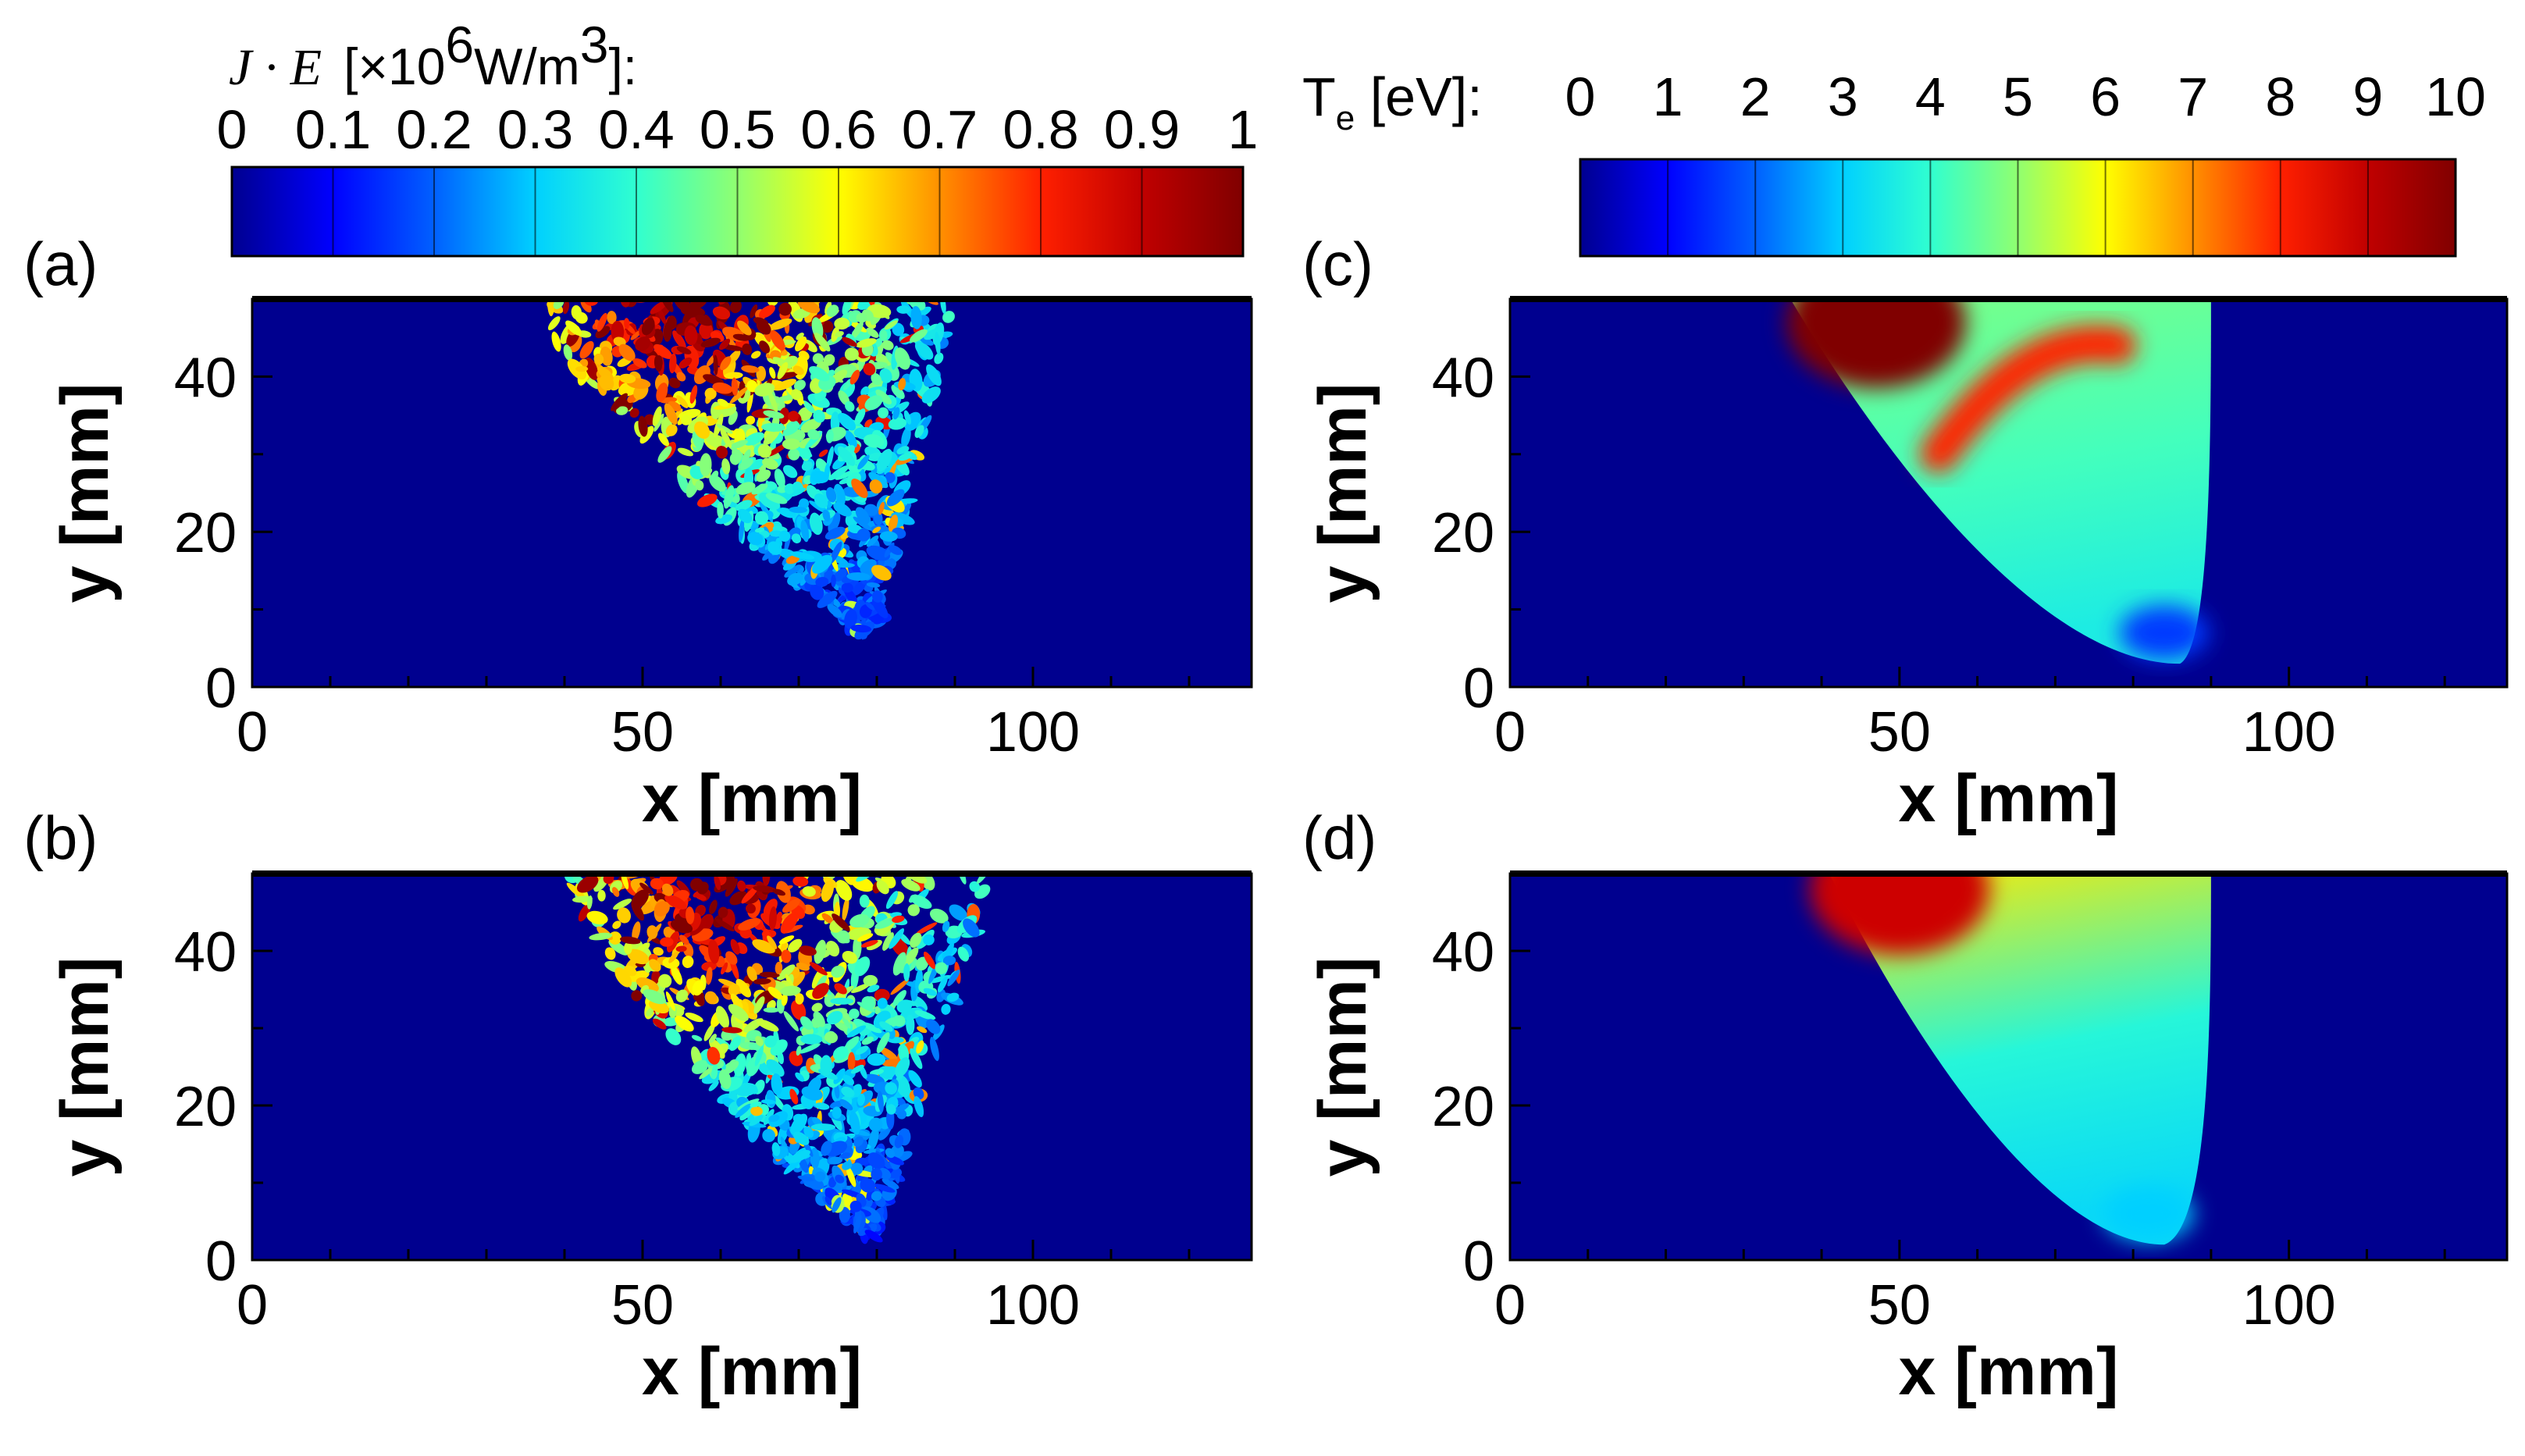 Image resolution: width=2525 pixels, height=1456 pixels. Describe the element at coordinates (1142, 129) in the screenshot. I see `colorbar-je-tick-label: 0.9` at that location.